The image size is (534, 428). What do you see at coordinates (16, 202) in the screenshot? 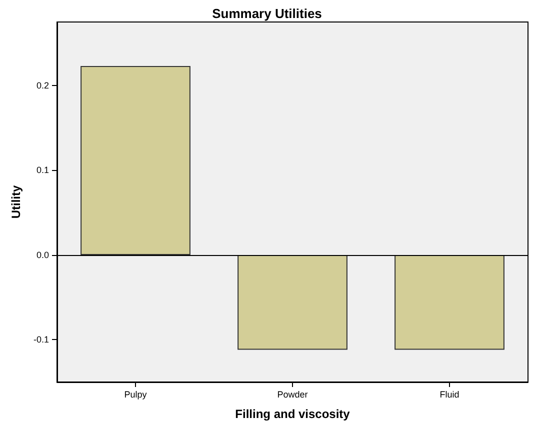
I see `y-axis-title: Utility` at bounding box center [16, 202].